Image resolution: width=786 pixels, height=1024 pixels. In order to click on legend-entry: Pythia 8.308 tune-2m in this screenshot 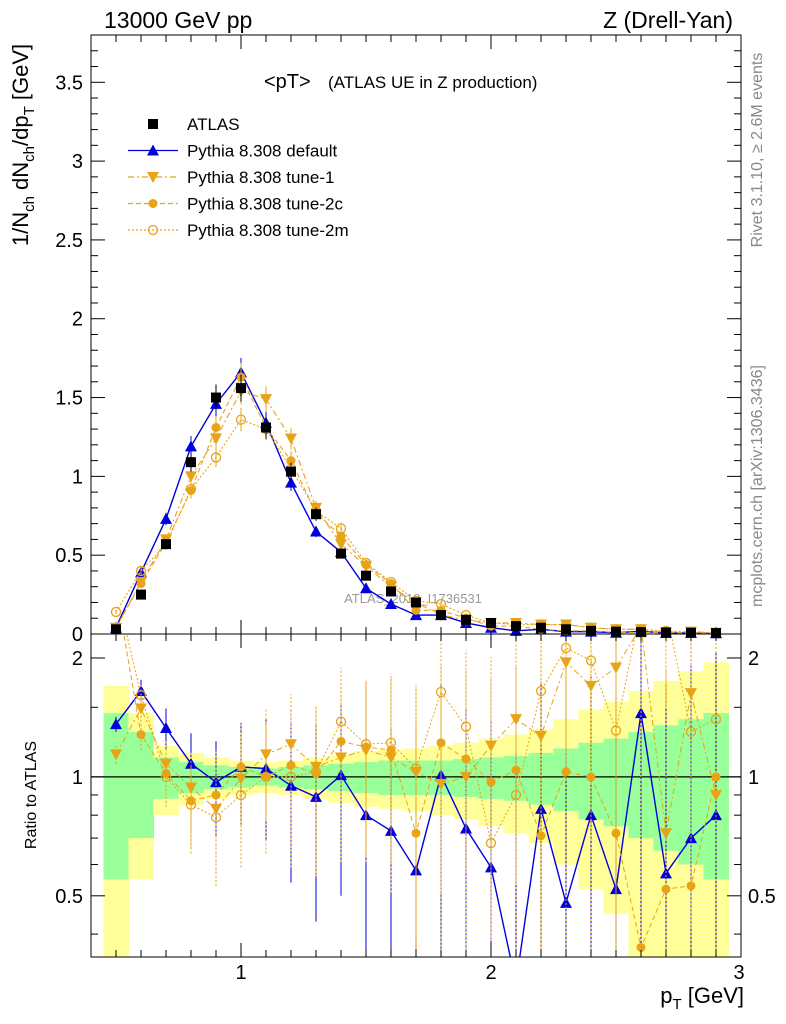, I will do `click(238, 230)`.